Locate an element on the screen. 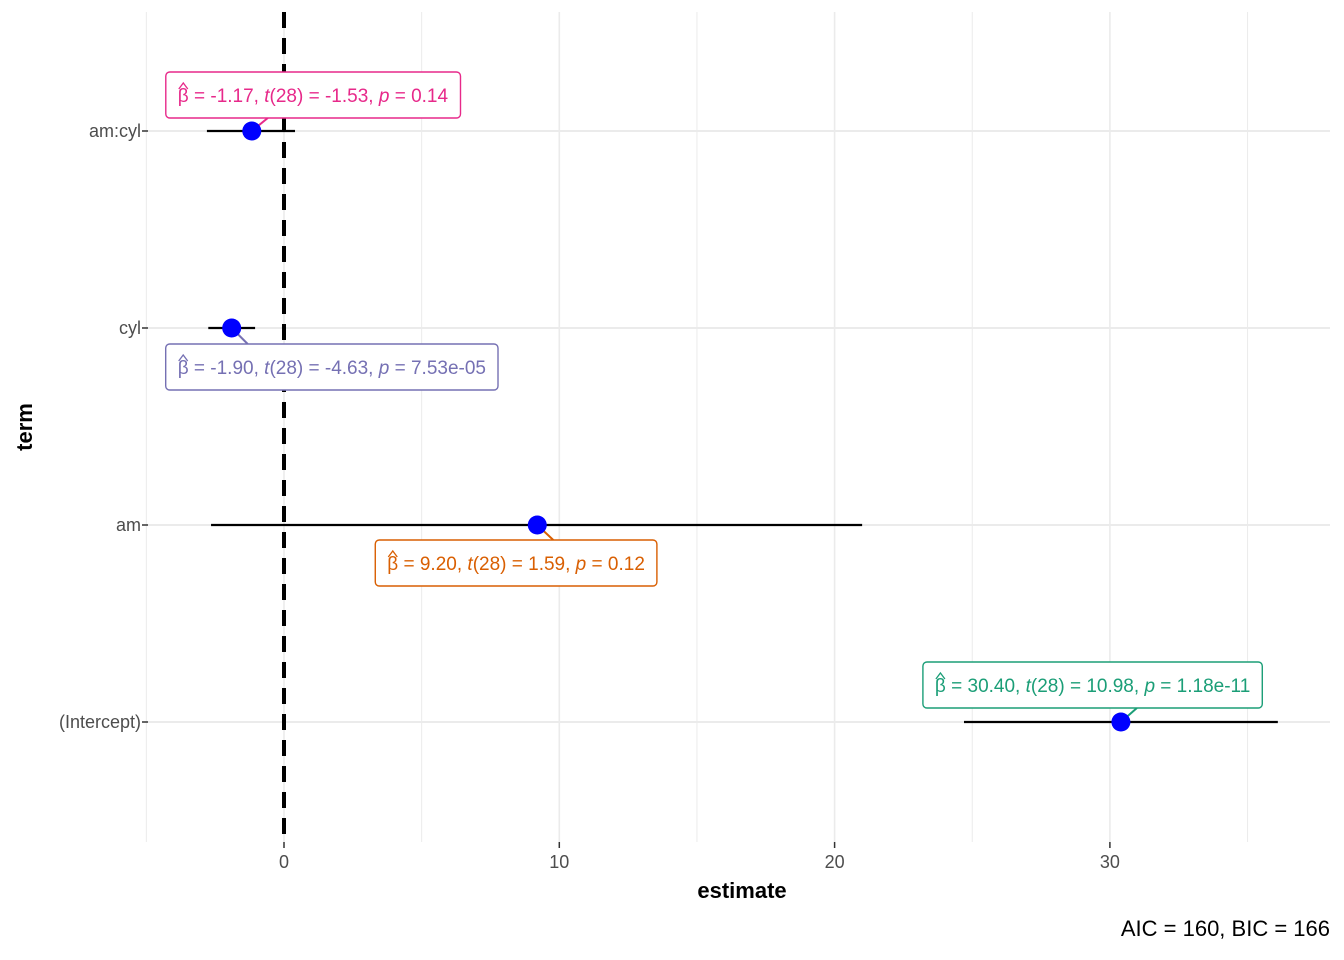 The height and width of the screenshot is (960, 1344). x-tick-label: 30 is located at coordinates (1110, 862).